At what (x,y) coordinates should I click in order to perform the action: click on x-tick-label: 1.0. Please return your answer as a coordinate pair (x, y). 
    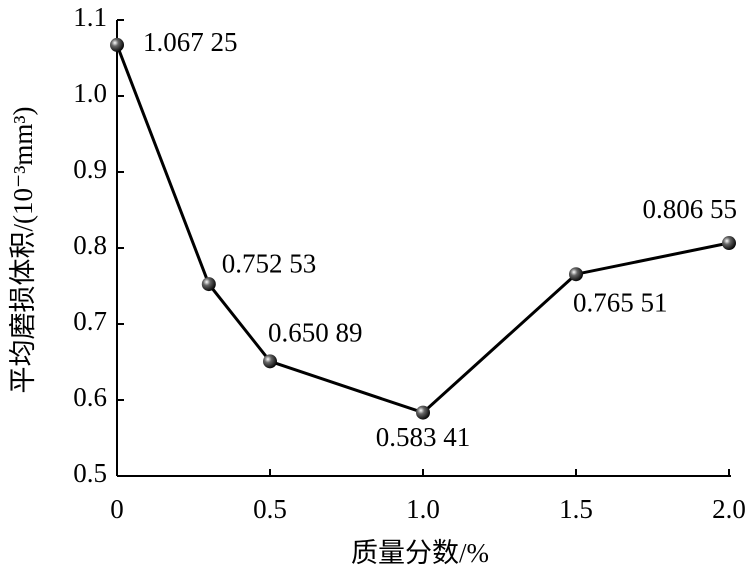
    Looking at the image, I should click on (423, 509).